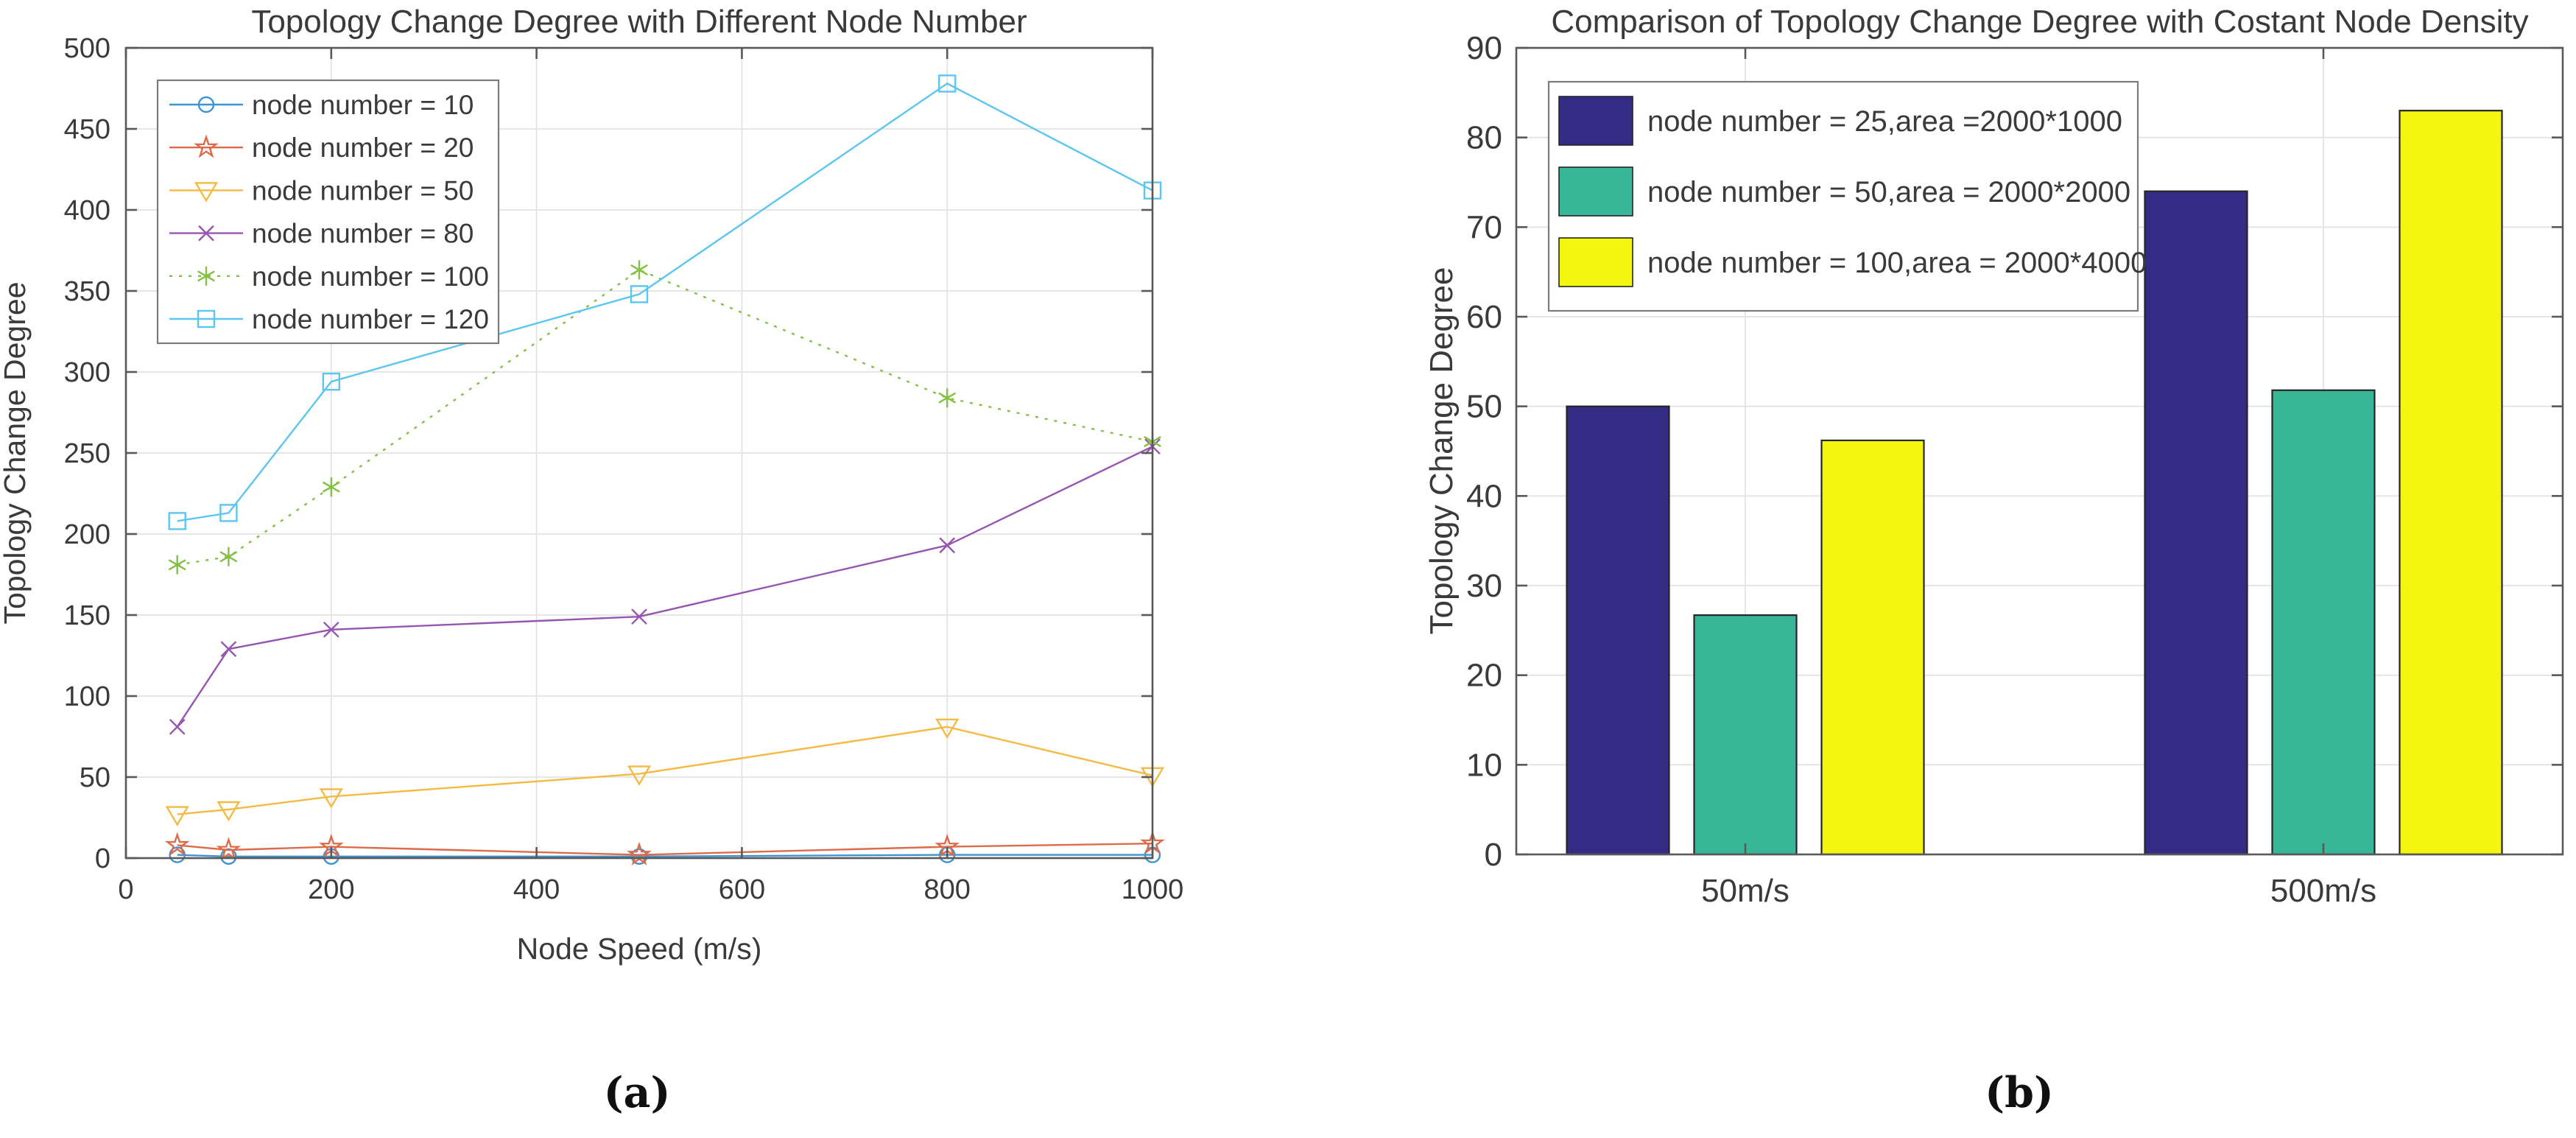  Describe the element at coordinates (87, 291) in the screenshot. I see `y-tick-label: 350` at that location.